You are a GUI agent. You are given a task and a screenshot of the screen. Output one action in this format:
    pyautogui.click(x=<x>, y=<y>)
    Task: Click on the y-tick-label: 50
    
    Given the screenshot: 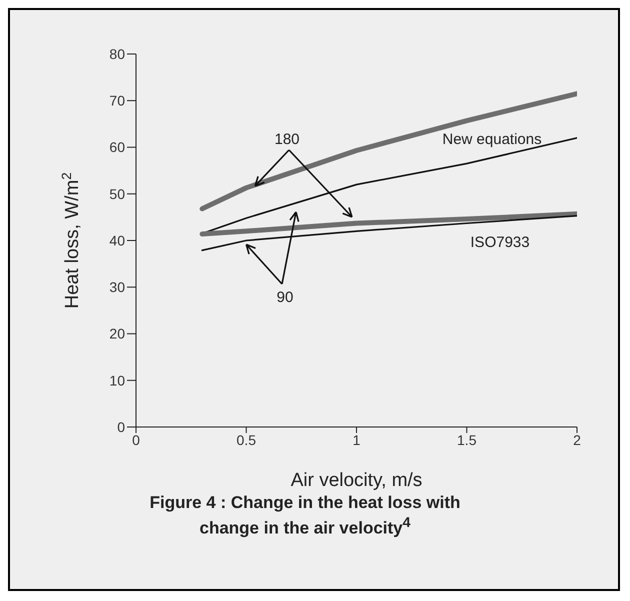 What is the action you would take?
    pyautogui.click(x=117, y=194)
    